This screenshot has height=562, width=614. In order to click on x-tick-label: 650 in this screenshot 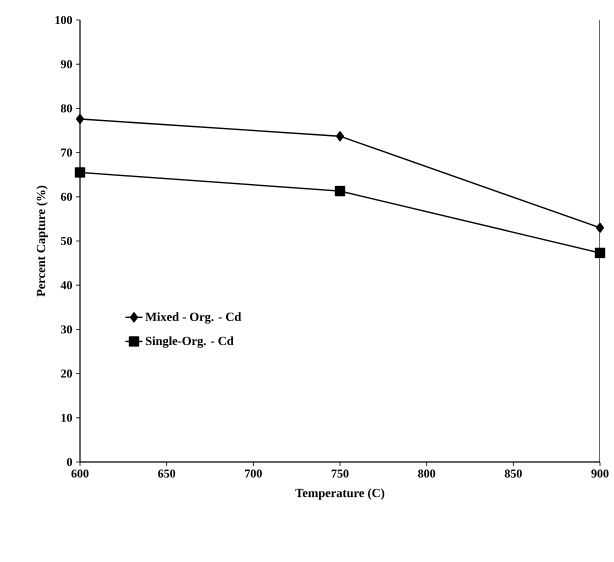, I will do `click(167, 474)`.